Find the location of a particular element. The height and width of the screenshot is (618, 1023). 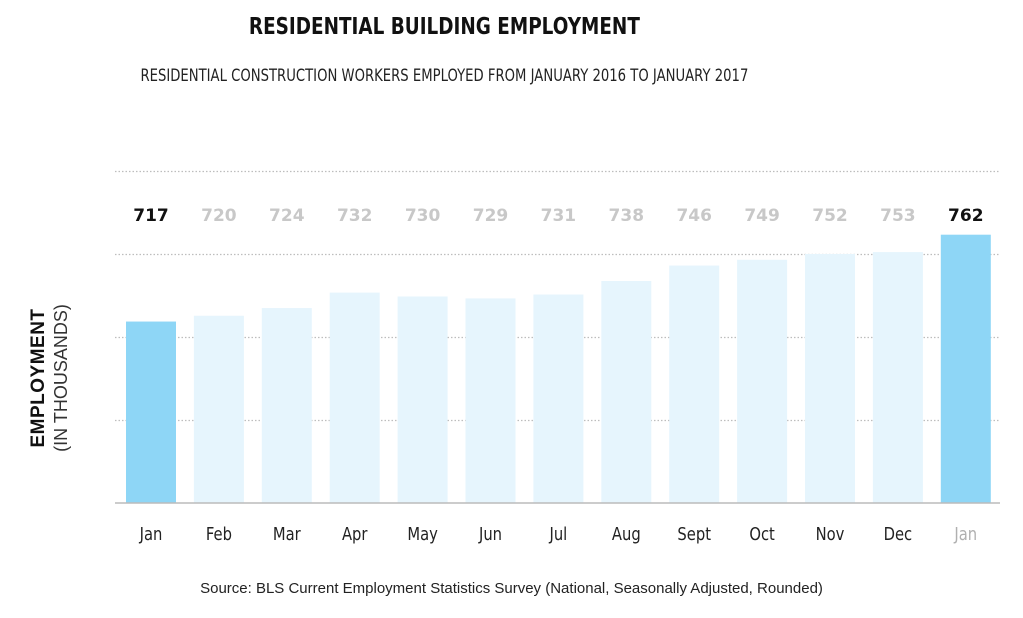

x-tick-label: Oct is located at coordinates (762, 534).